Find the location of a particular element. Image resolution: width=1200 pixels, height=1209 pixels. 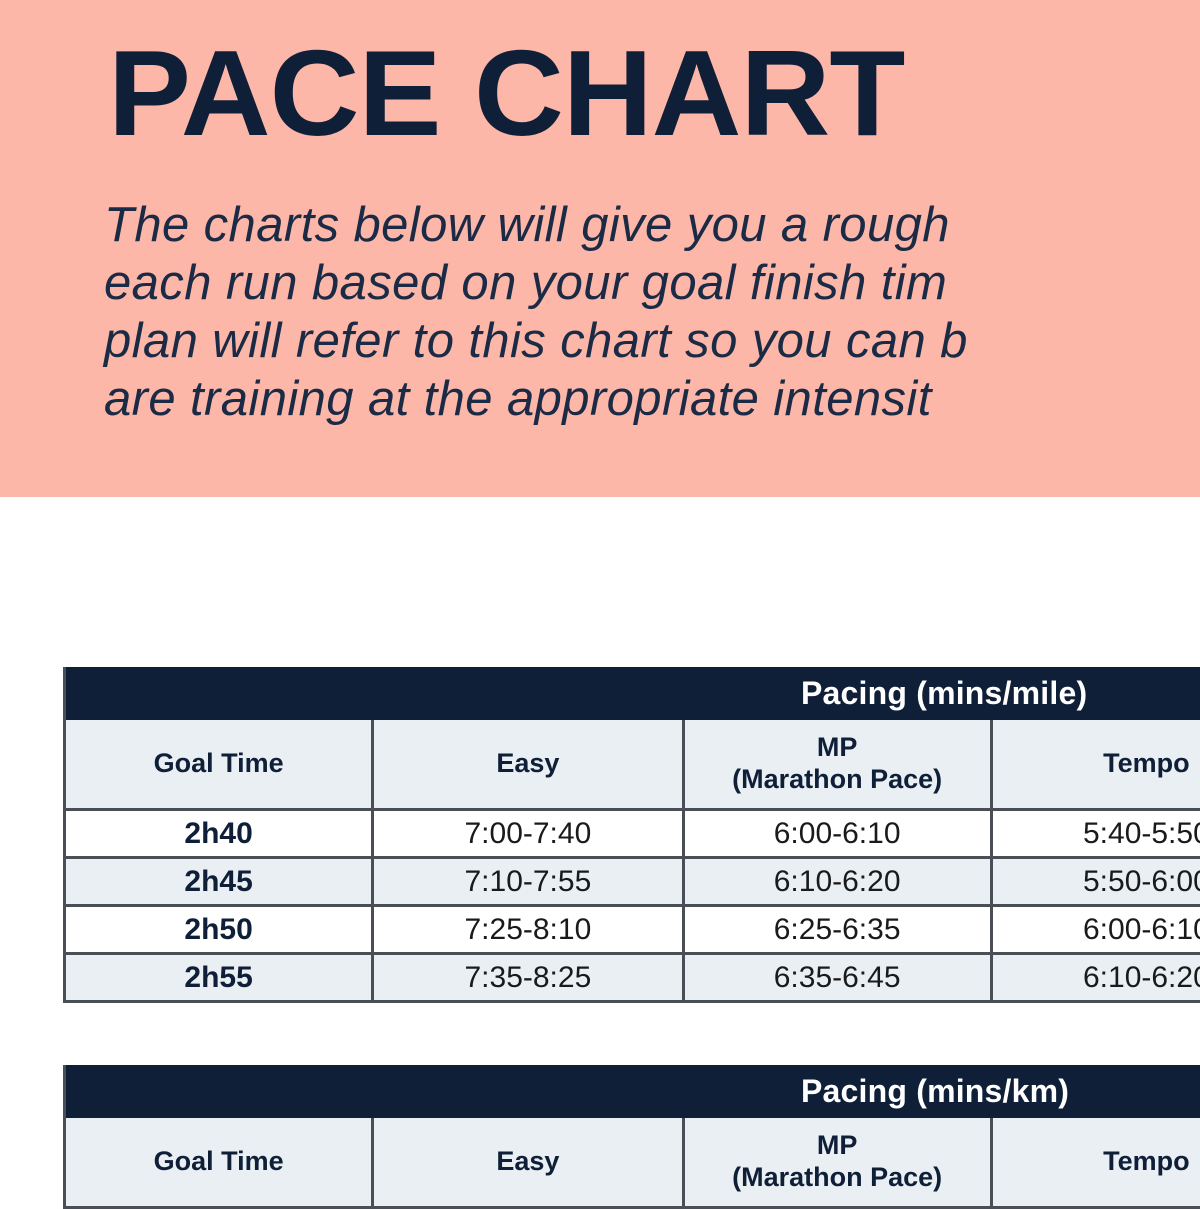

cell-tempo: 6:00-6:10 is located at coordinates (1096, 929).